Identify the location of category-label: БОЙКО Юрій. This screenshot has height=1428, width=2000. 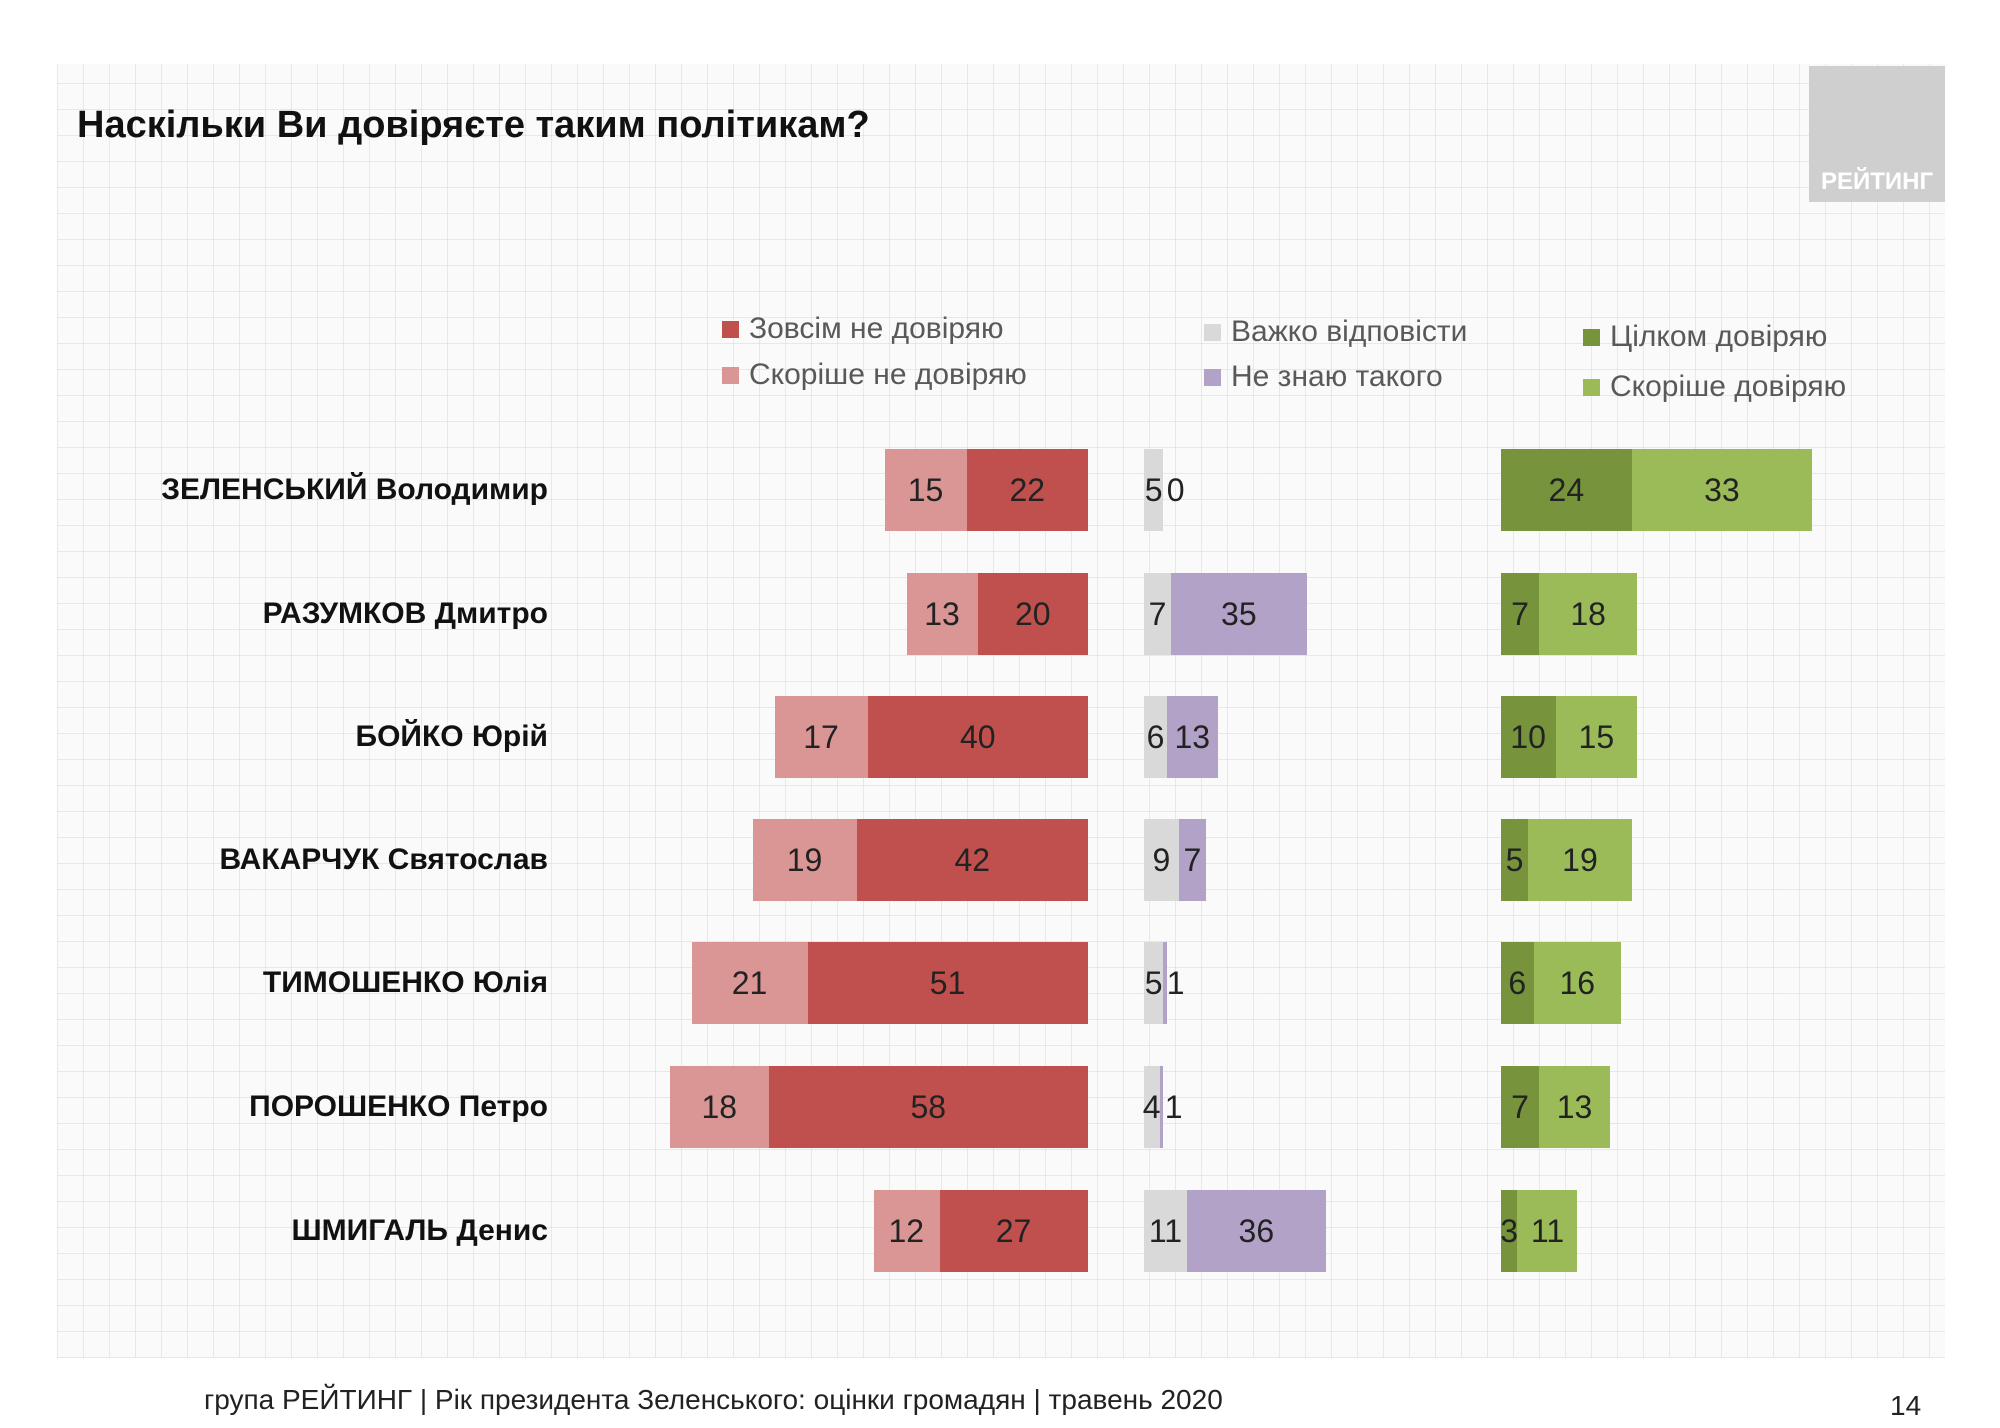
(451, 736).